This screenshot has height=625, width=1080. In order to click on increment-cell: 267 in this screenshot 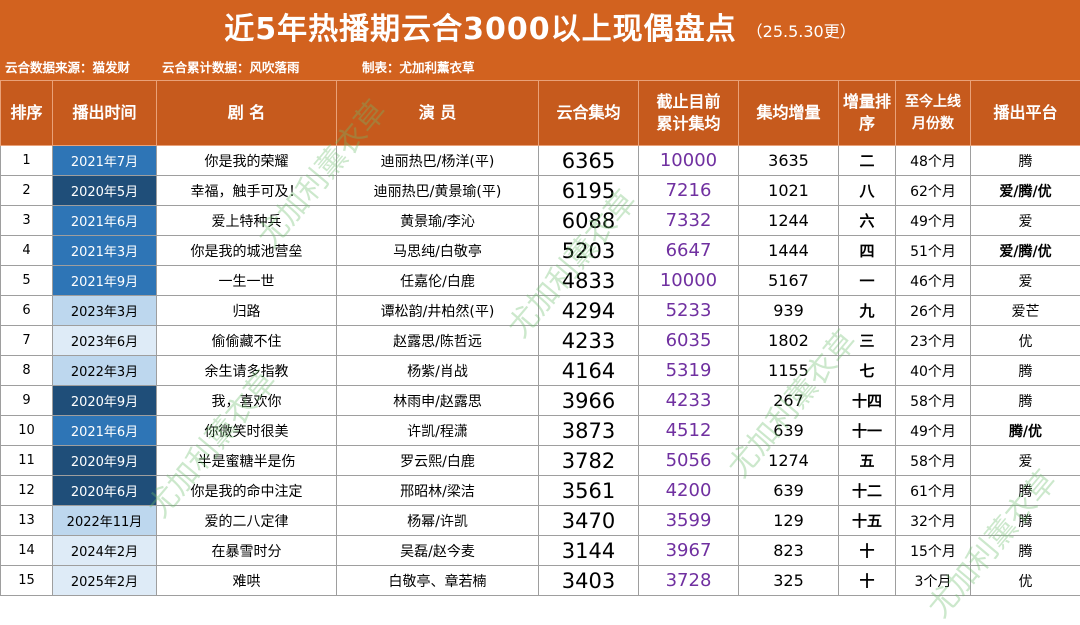, I will do `click(789, 401)`.